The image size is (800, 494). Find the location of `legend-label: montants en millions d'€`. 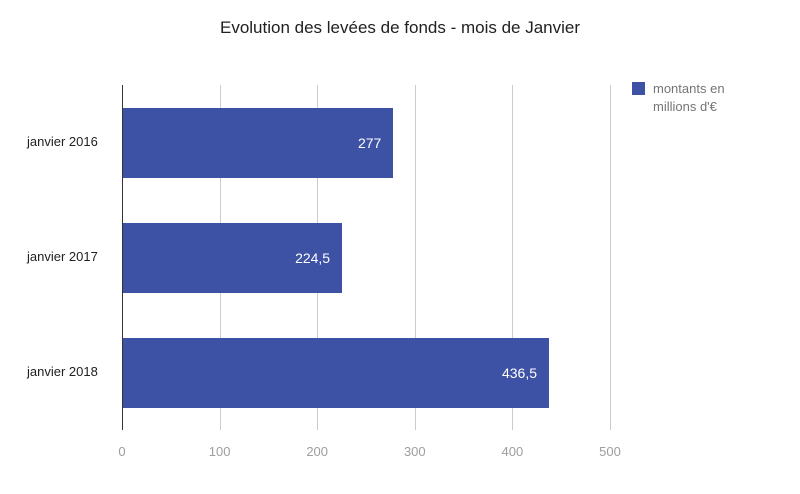

legend-label: montants en millions d'€ is located at coordinates (689, 97).